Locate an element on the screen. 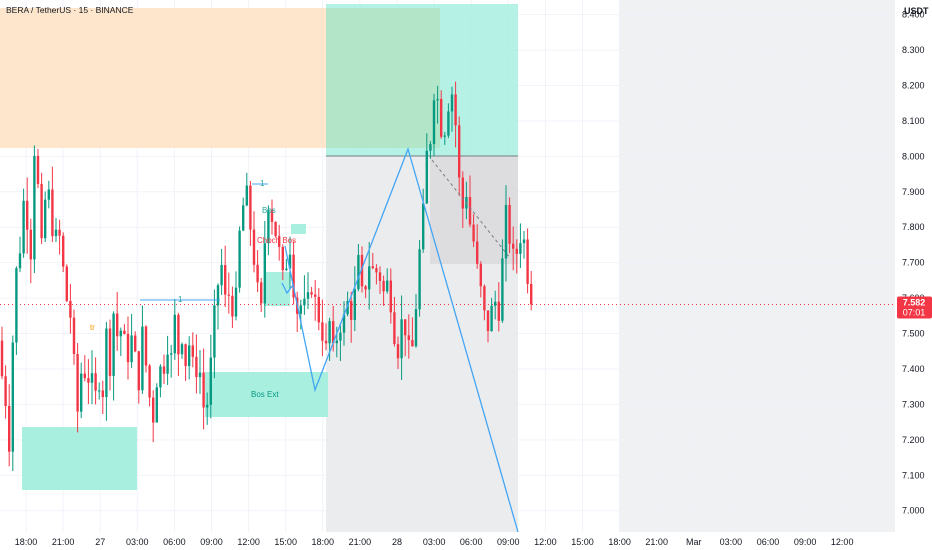 The image size is (932, 550). time-axis is located at coordinates (447, 541).